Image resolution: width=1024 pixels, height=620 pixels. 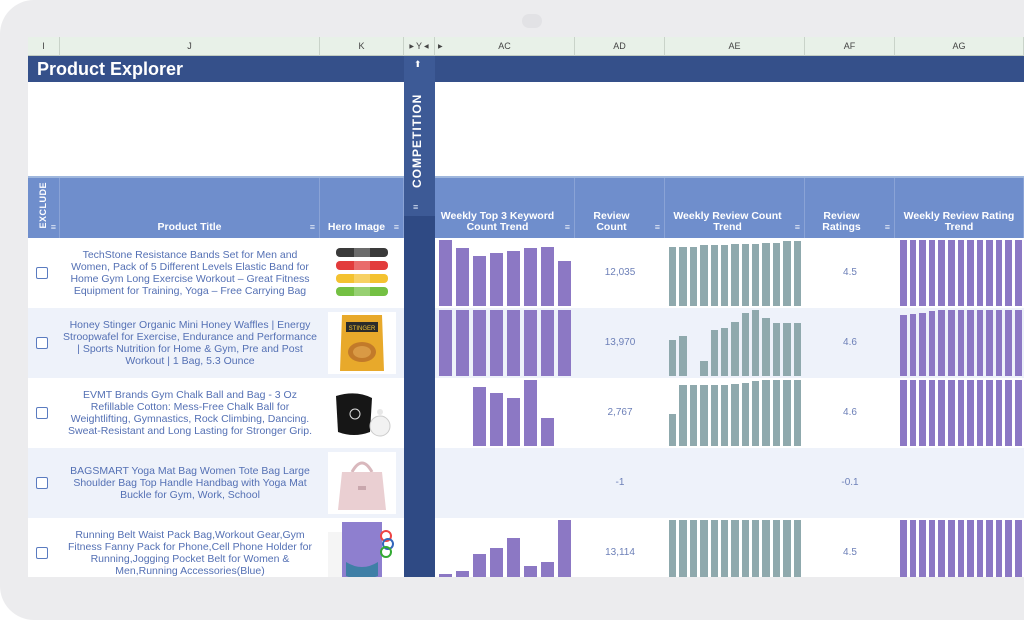 I want to click on col-header-k: K, so click(x=362, y=46).